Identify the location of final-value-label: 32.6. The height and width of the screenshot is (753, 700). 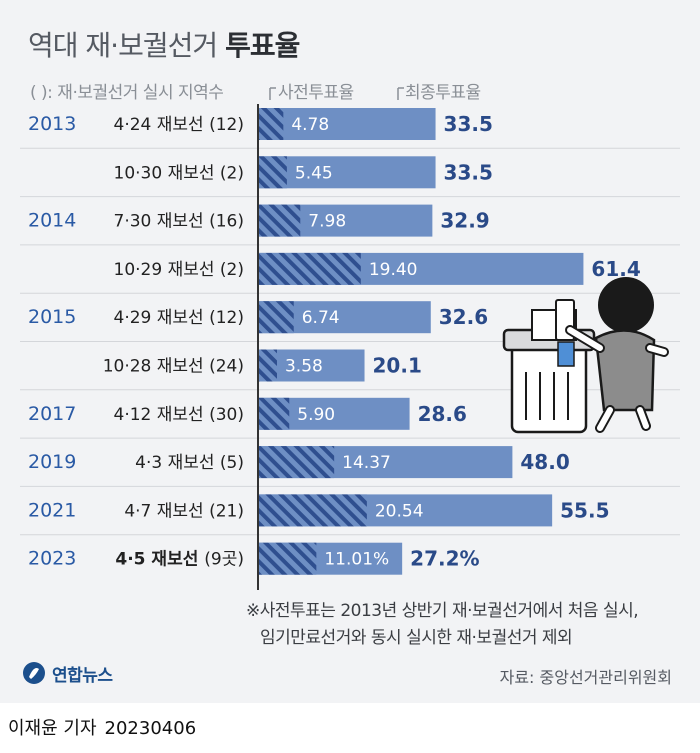
(463, 317).